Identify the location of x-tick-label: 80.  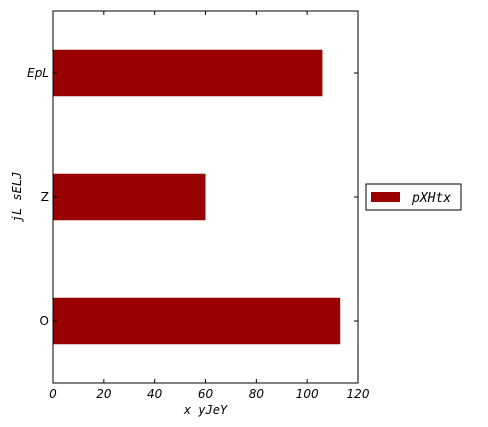
(257, 394).